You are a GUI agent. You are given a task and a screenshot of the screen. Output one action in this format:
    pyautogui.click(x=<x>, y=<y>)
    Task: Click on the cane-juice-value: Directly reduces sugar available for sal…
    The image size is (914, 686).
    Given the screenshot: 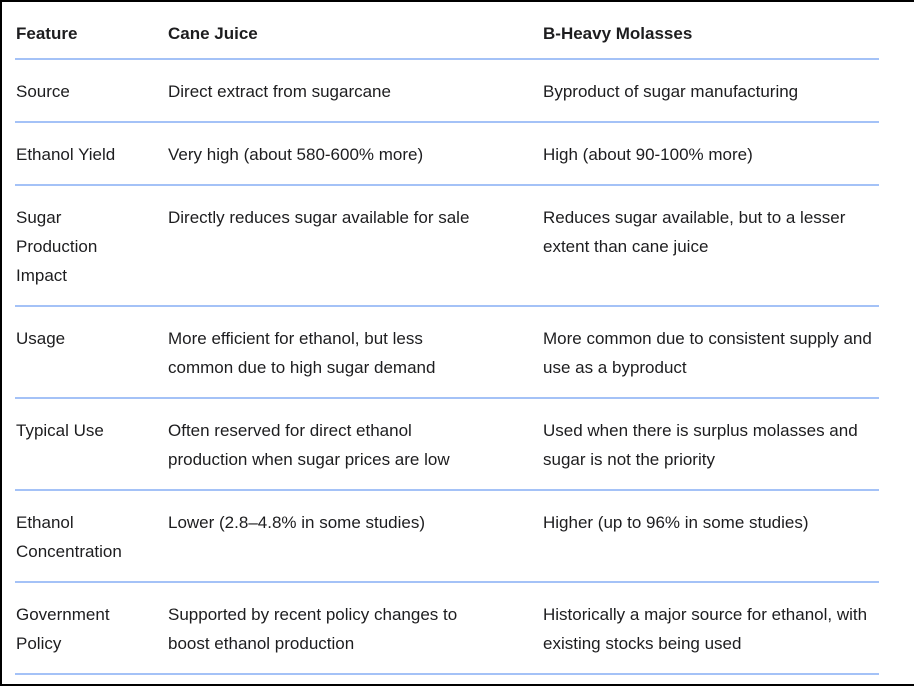 What is the action you would take?
    pyautogui.click(x=319, y=217)
    